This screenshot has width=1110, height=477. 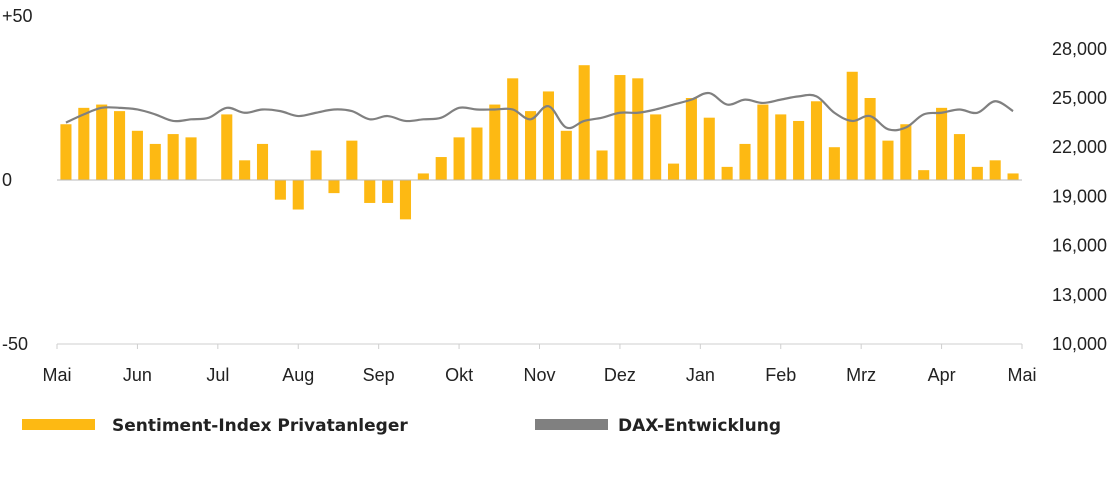 I want to click on right-axis-tick-label: 10,000, so click(x=1079, y=344).